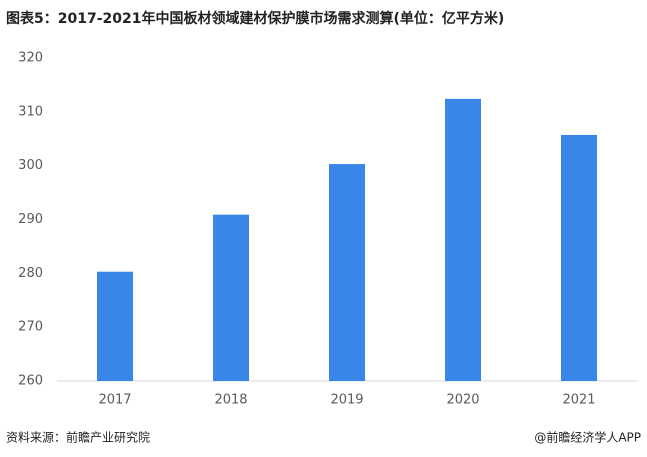 Image resolution: width=647 pixels, height=457 pixels. What do you see at coordinates (230, 400) in the screenshot?
I see `x-tick-label: 2018` at bounding box center [230, 400].